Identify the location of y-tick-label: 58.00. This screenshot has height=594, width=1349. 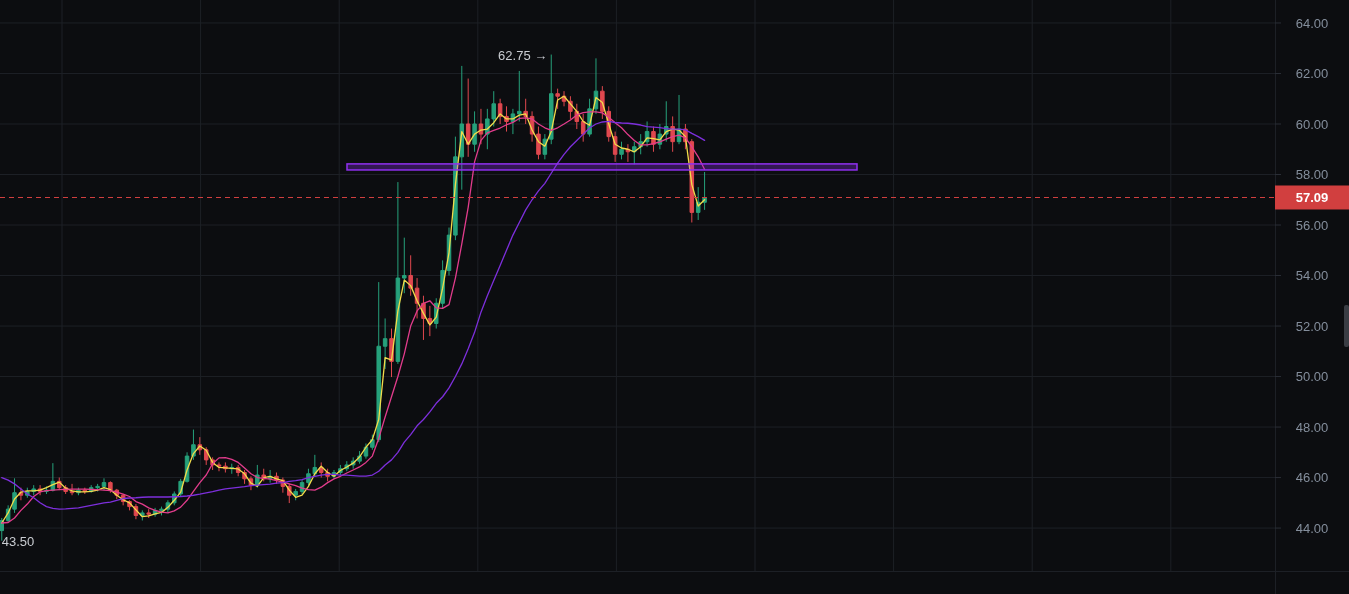
(1312, 175).